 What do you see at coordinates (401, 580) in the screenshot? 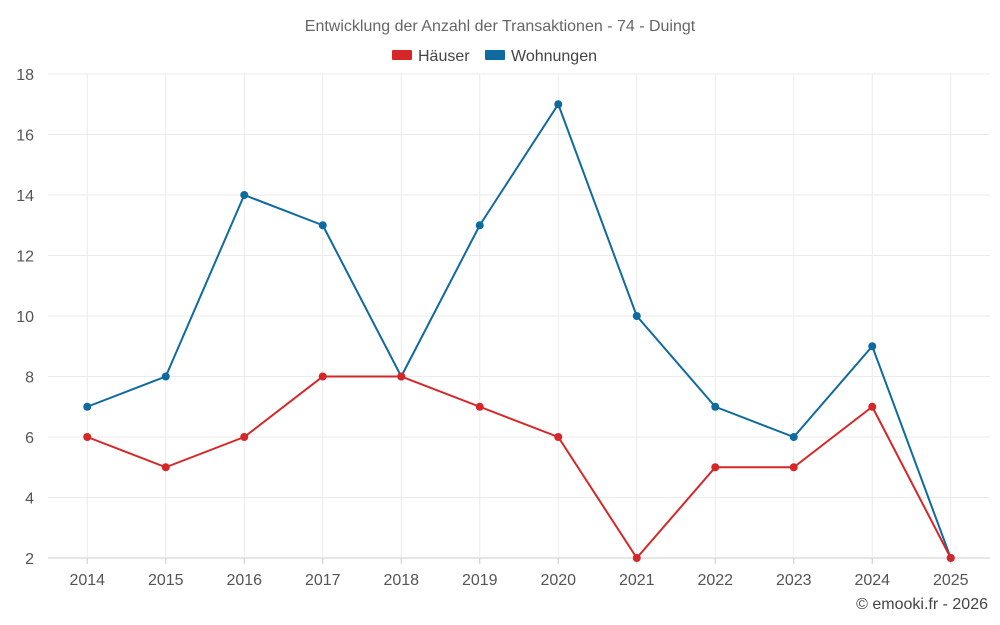
I see `x-tick-label: 2018` at bounding box center [401, 580].